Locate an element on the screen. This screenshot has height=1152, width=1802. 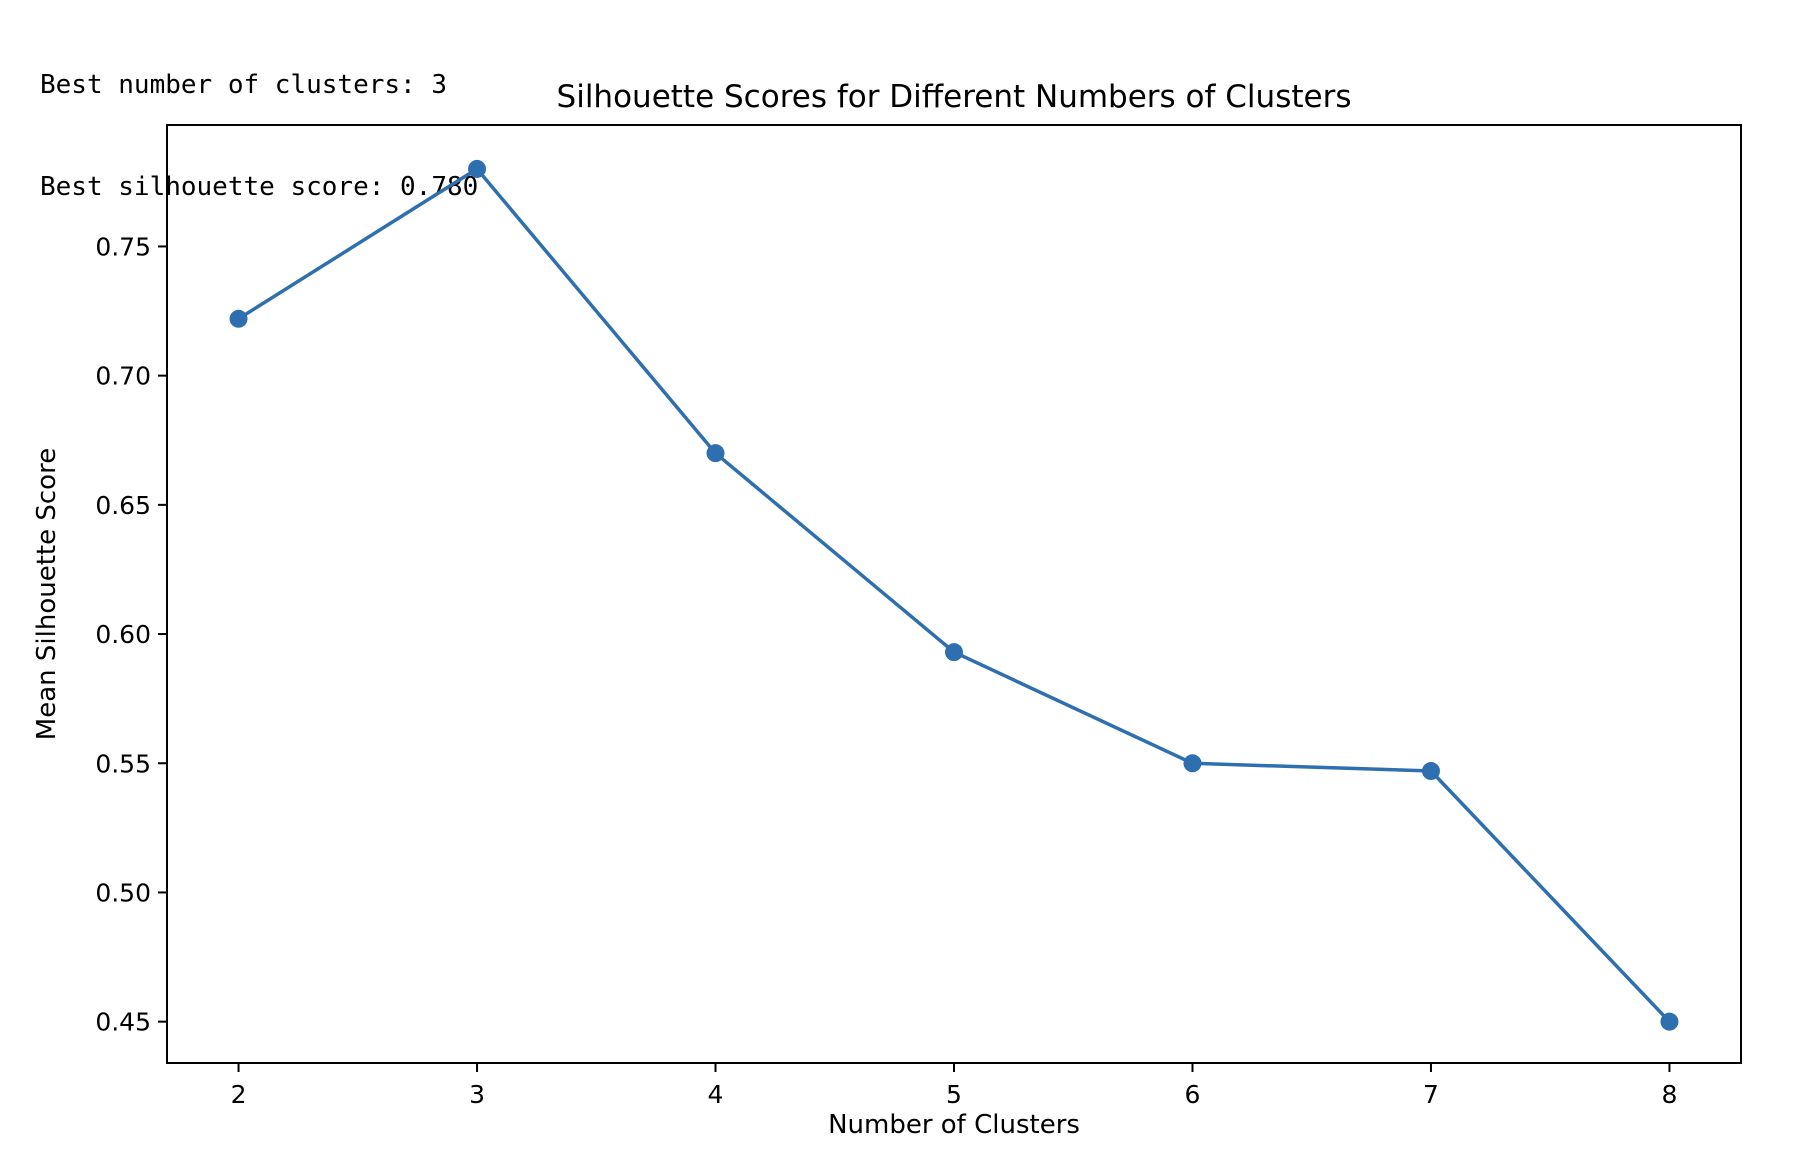
y-axis-label: Mean Silhouette Score is located at coordinates (47, 594).